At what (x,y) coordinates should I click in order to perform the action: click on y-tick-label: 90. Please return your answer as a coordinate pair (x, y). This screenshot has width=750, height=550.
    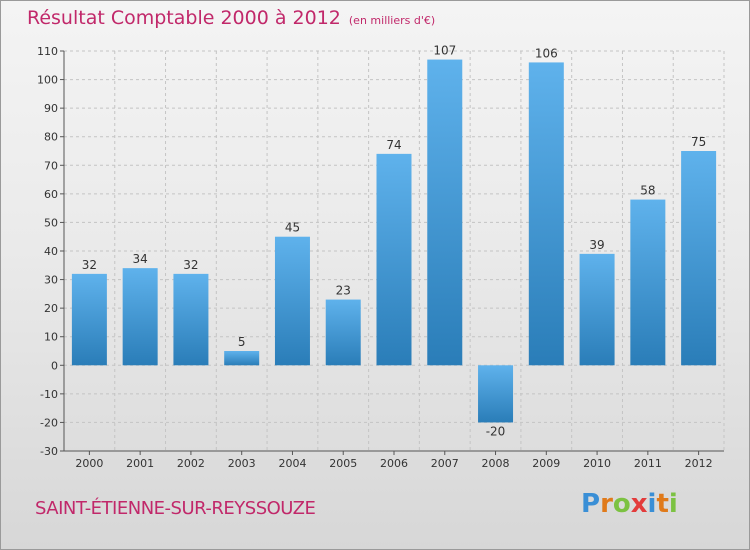
    Looking at the image, I should click on (51, 108).